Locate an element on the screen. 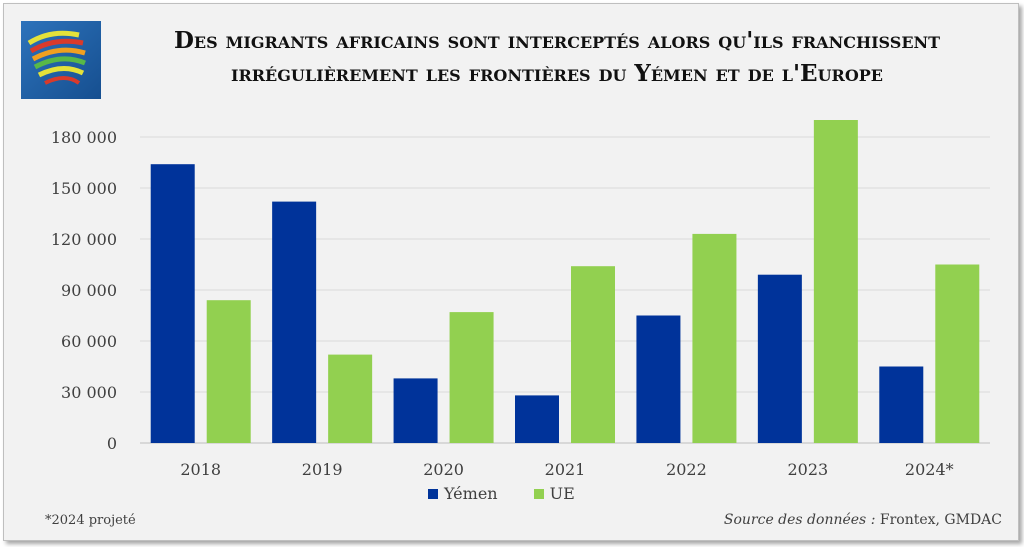 This screenshot has width=1024, height=547. footnote: *2024 projeté is located at coordinates (90, 520).